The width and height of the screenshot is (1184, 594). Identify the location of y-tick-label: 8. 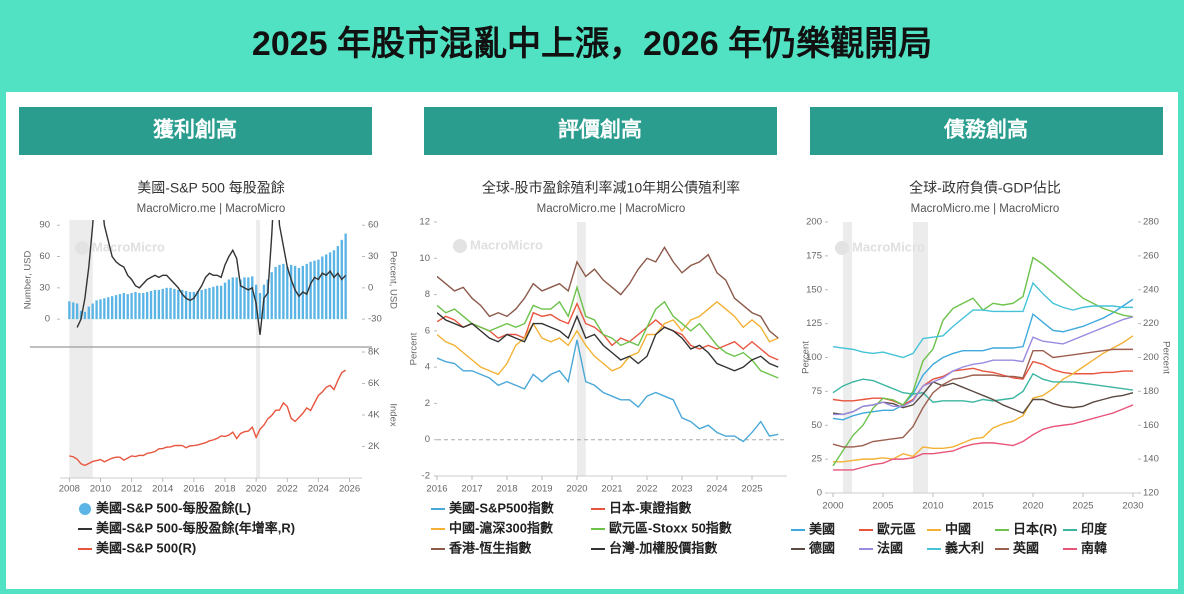
(427, 294).